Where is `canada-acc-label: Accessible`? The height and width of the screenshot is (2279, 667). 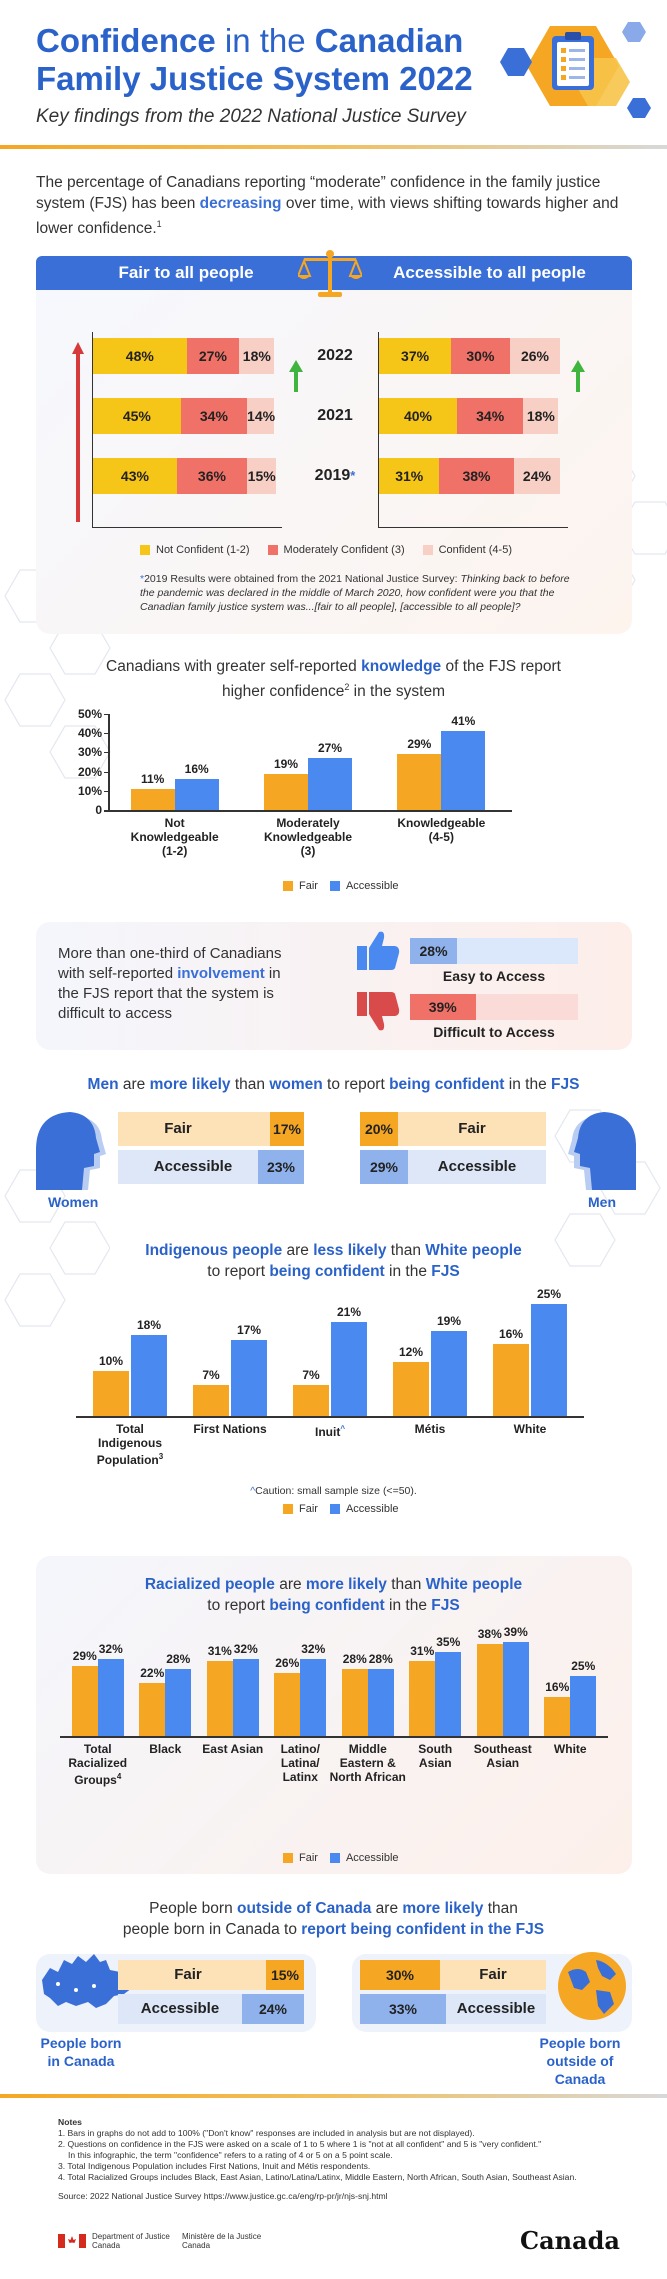
canada-acc-label: Accessible is located at coordinates (180, 2008).